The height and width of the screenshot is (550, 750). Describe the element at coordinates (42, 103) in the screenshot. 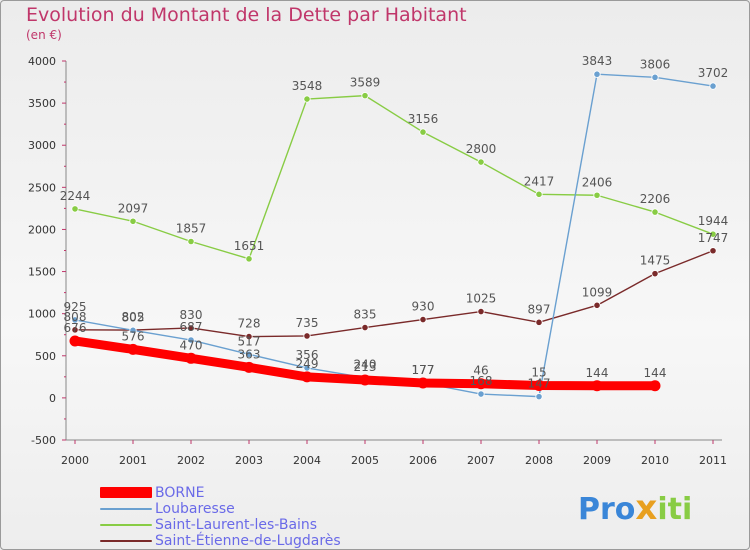

I see `y-tick-label-3500: 3500` at that location.